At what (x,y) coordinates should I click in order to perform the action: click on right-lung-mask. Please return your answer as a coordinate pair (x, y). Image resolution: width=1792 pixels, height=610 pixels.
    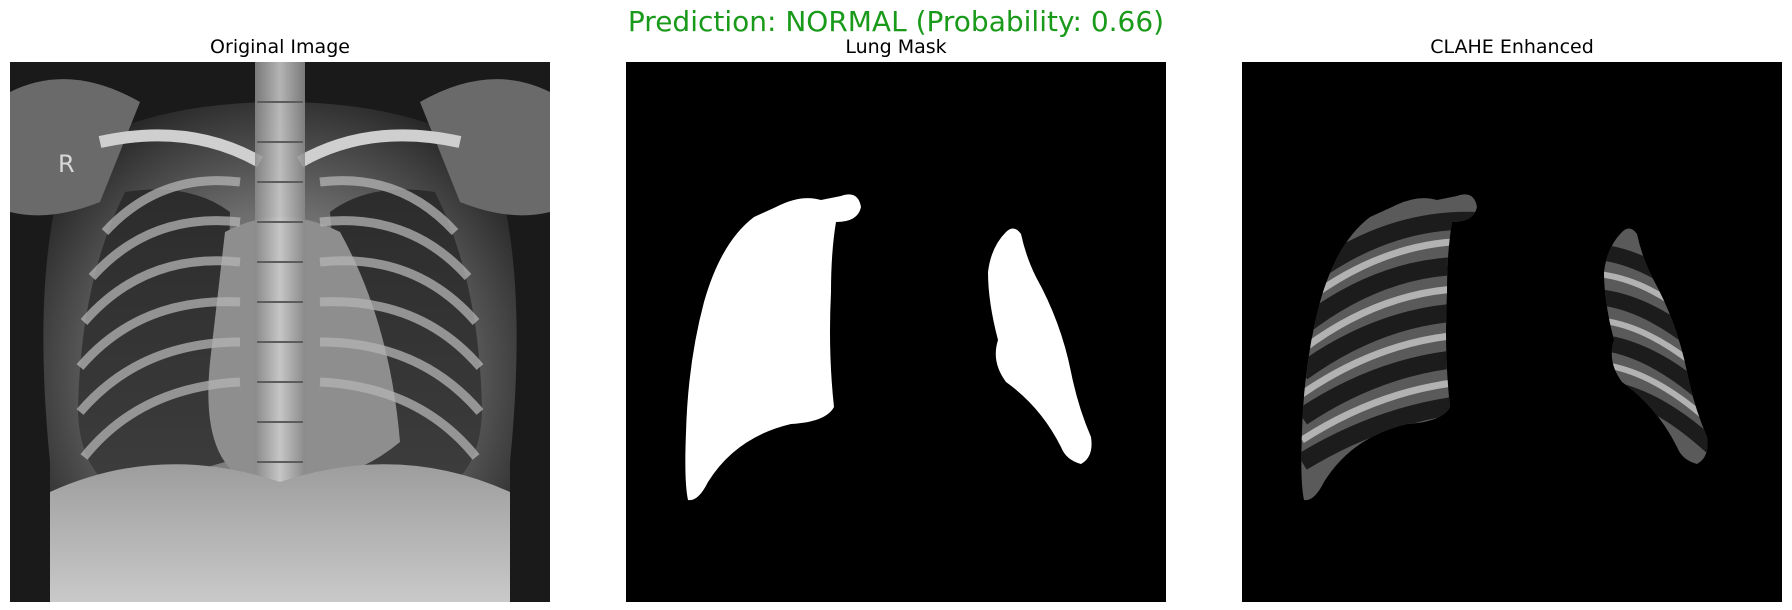
    Looking at the image, I should click on (773, 347).